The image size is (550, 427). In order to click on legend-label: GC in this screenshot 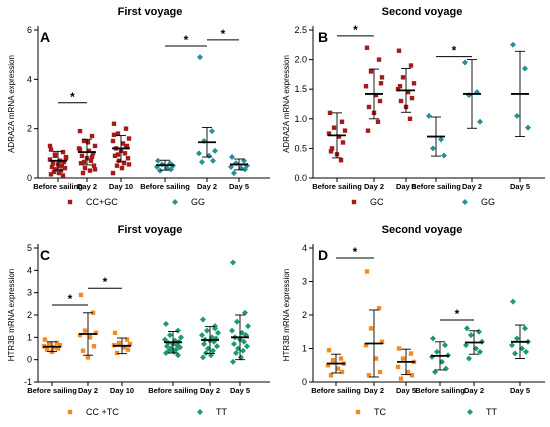, I will do `click(377, 202)`.